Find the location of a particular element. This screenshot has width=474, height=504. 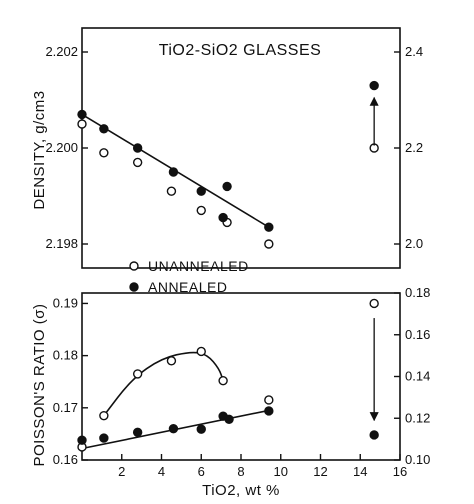

x-tick-label: 14 is located at coordinates (360, 471).